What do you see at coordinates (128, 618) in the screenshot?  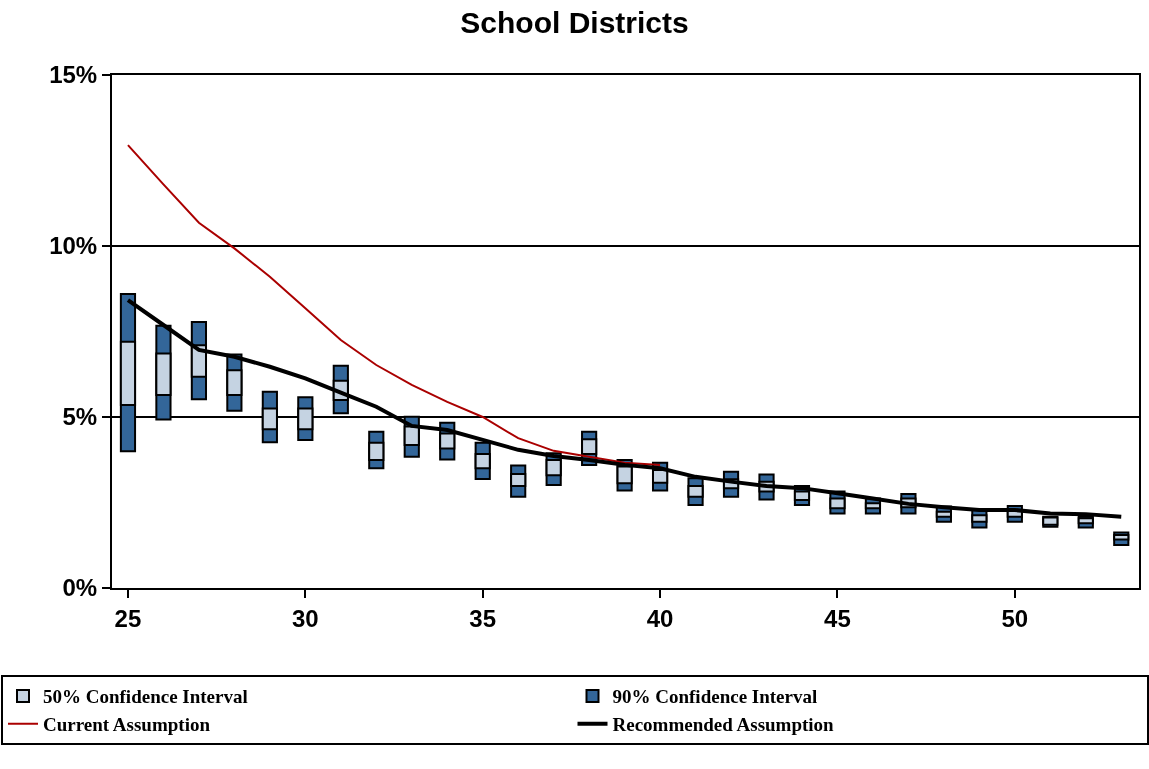 I see `x-tick-label: 25` at bounding box center [128, 618].